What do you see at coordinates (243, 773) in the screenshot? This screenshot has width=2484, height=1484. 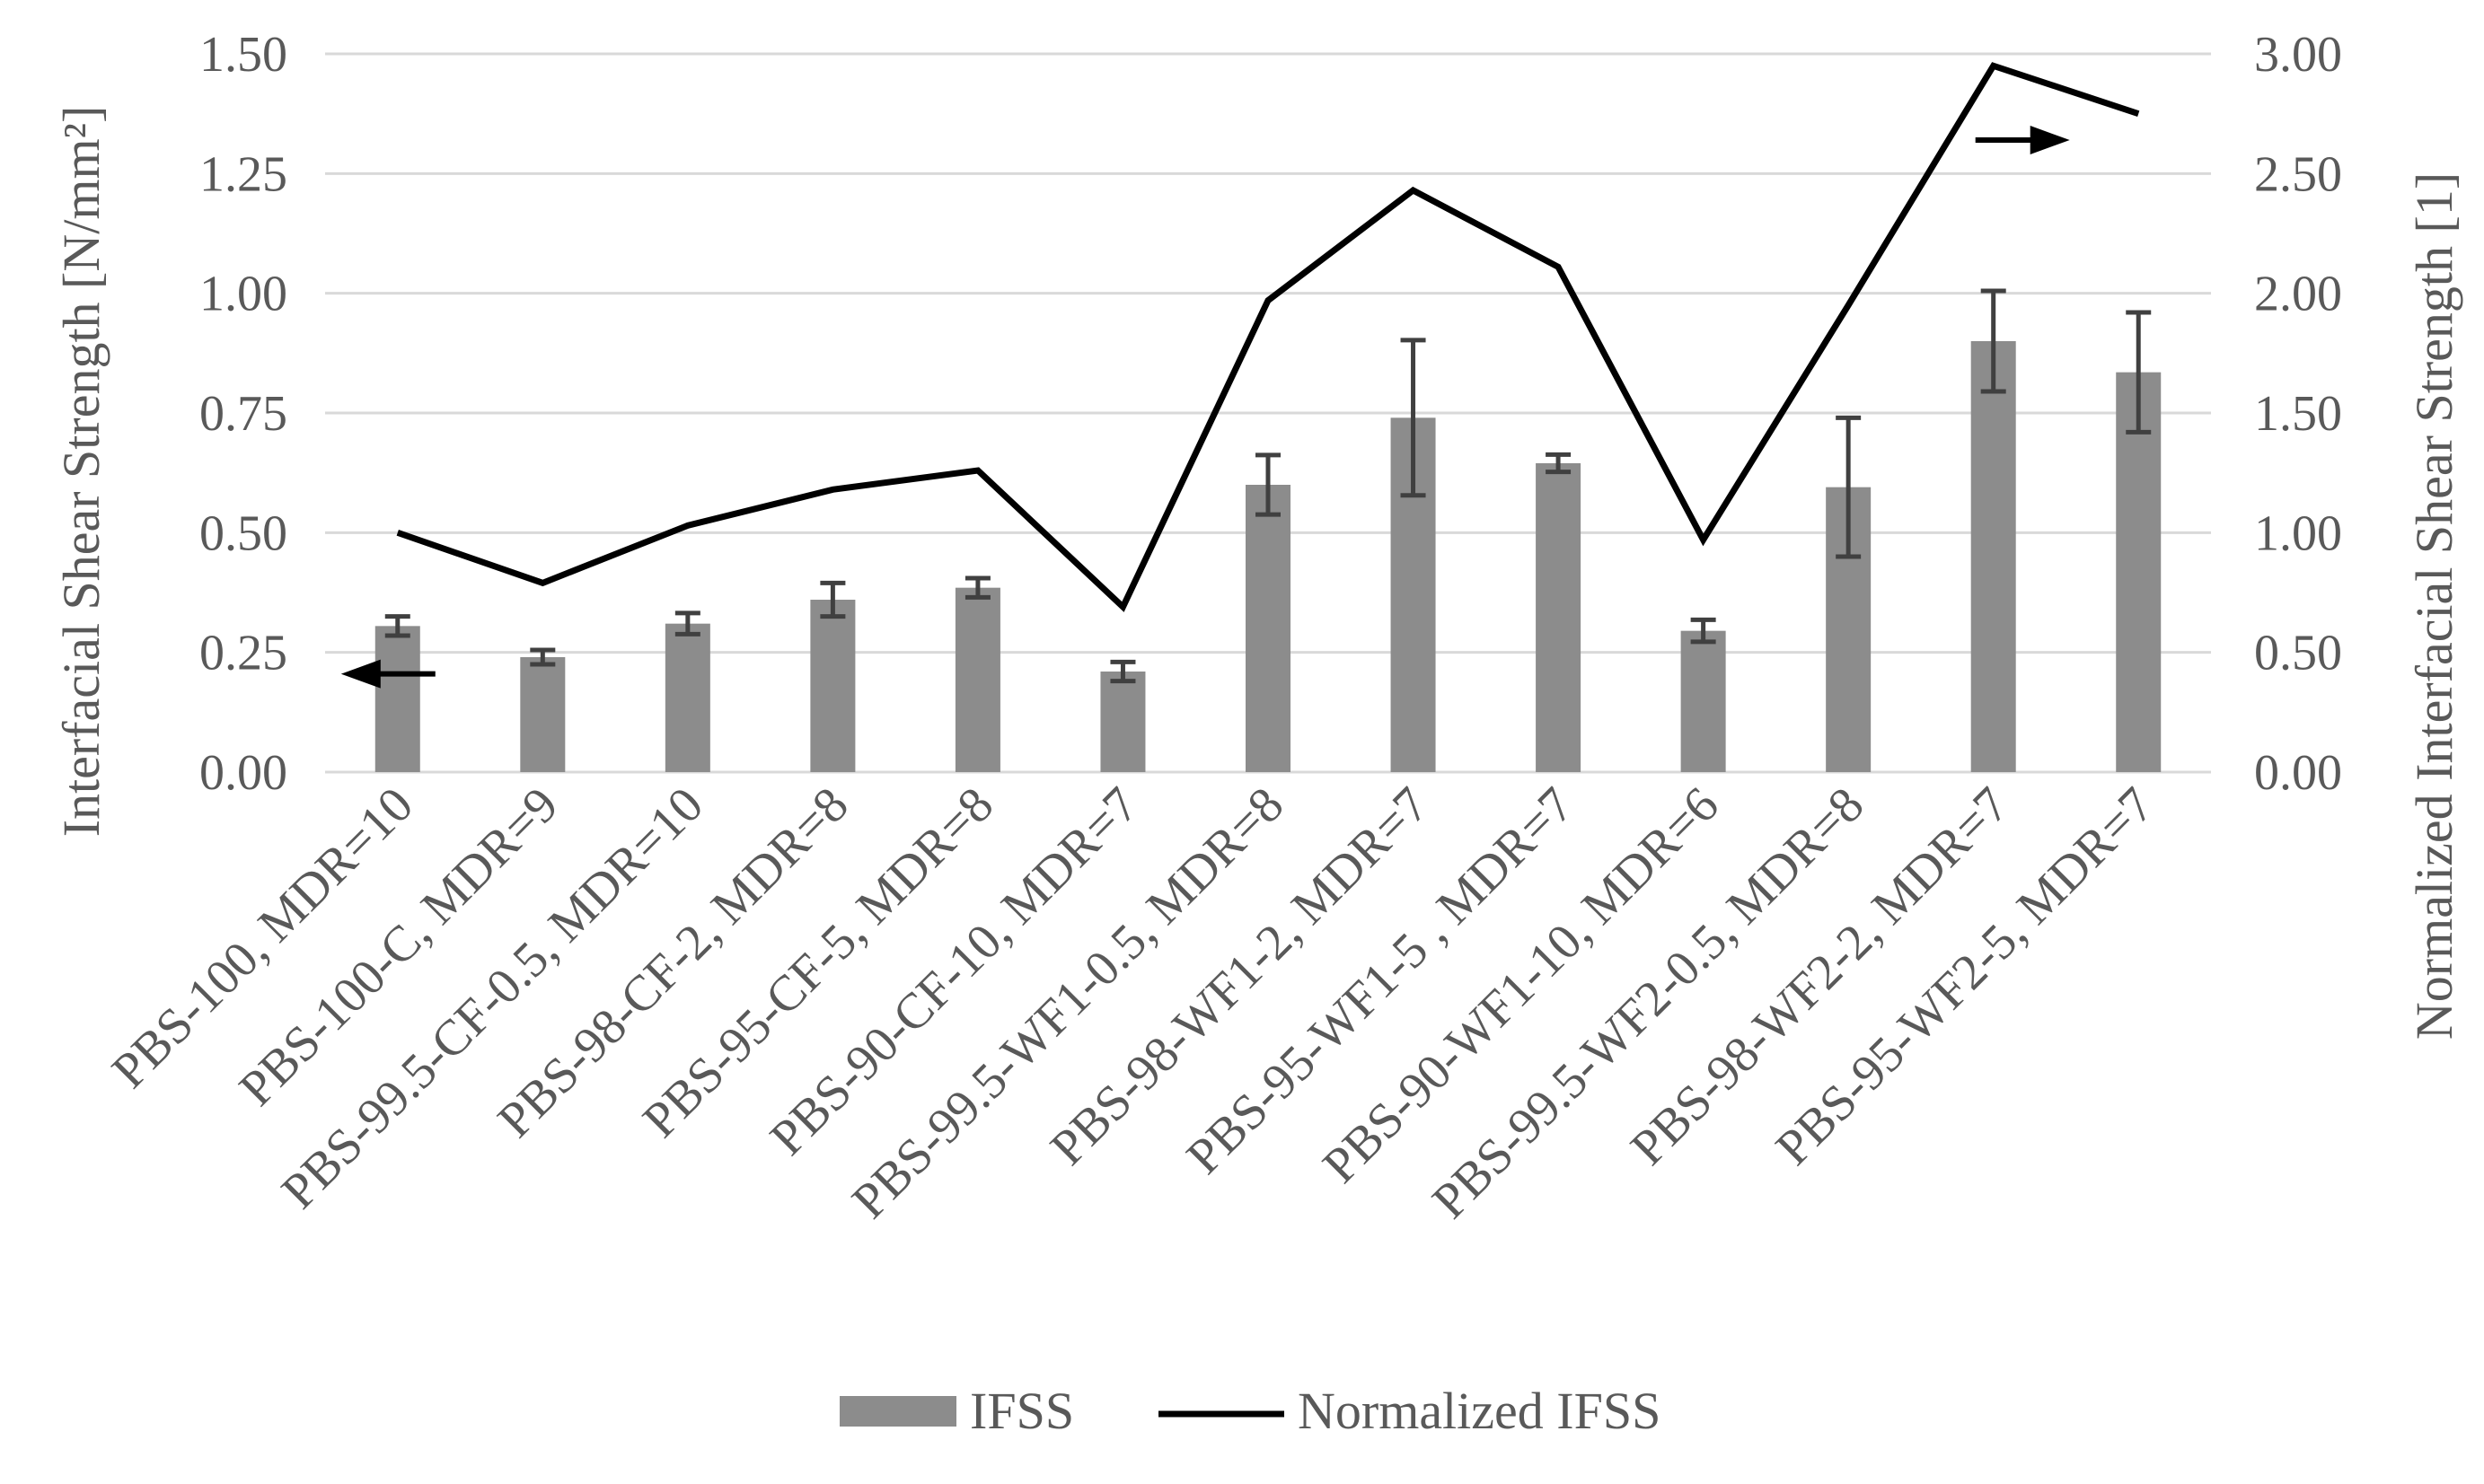 I see `y-tick-label: 0.00` at bounding box center [243, 773].